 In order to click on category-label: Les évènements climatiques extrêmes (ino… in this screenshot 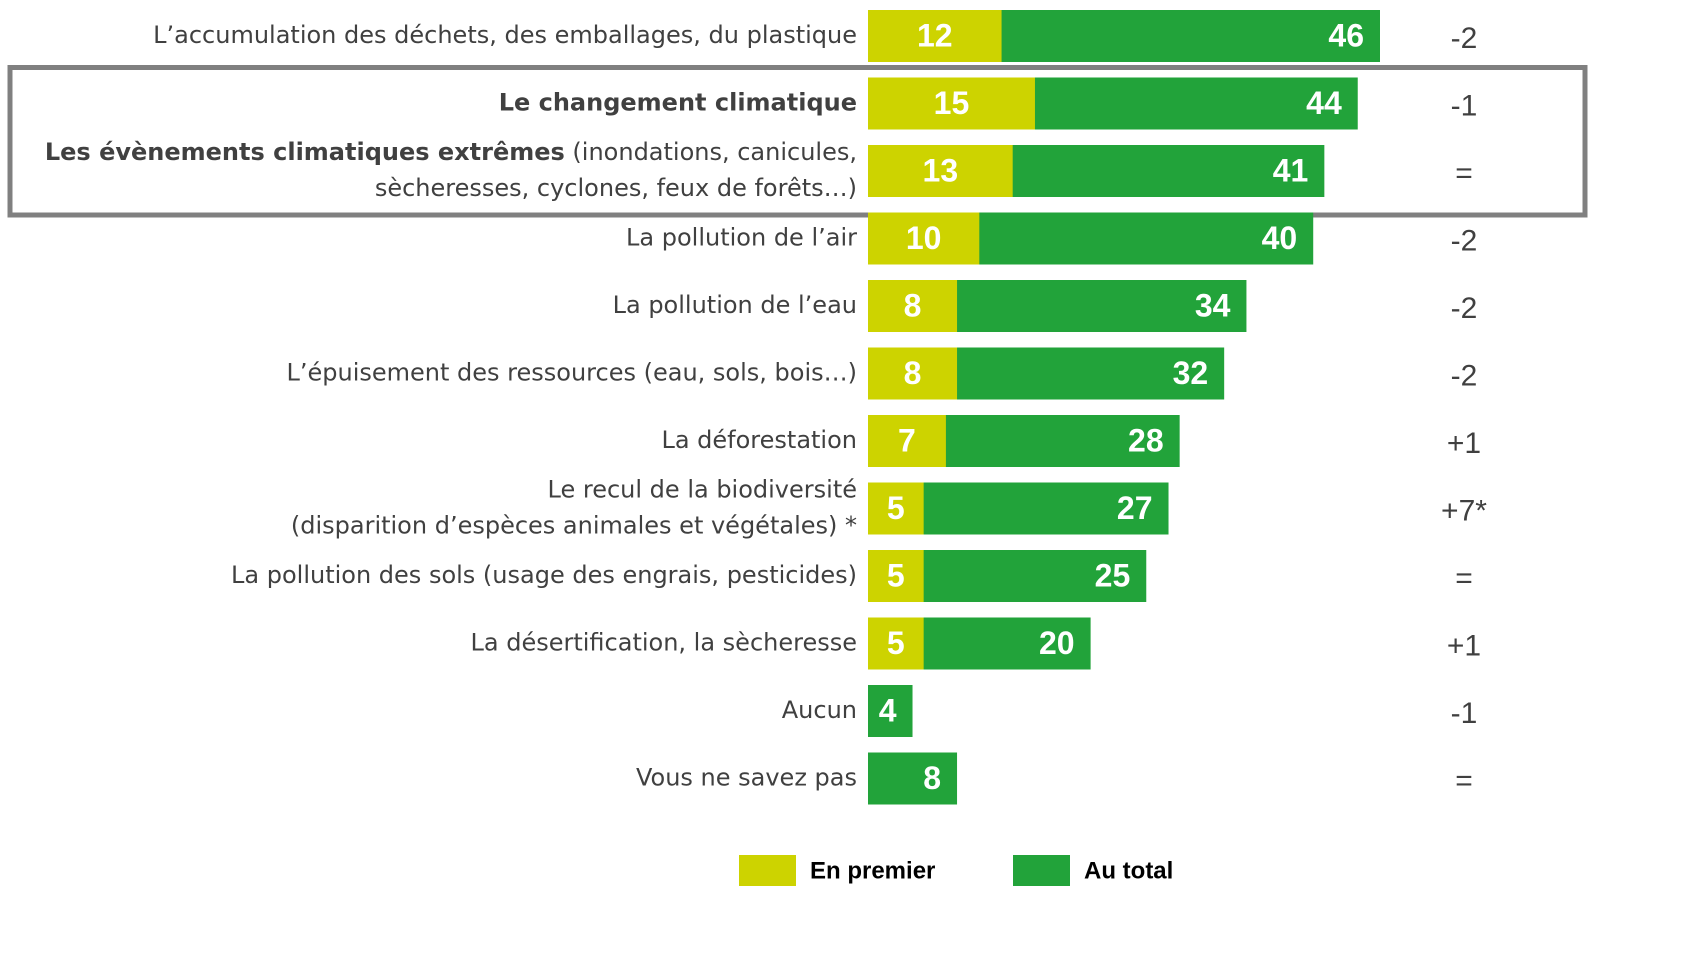, I will do `click(451, 152)`.